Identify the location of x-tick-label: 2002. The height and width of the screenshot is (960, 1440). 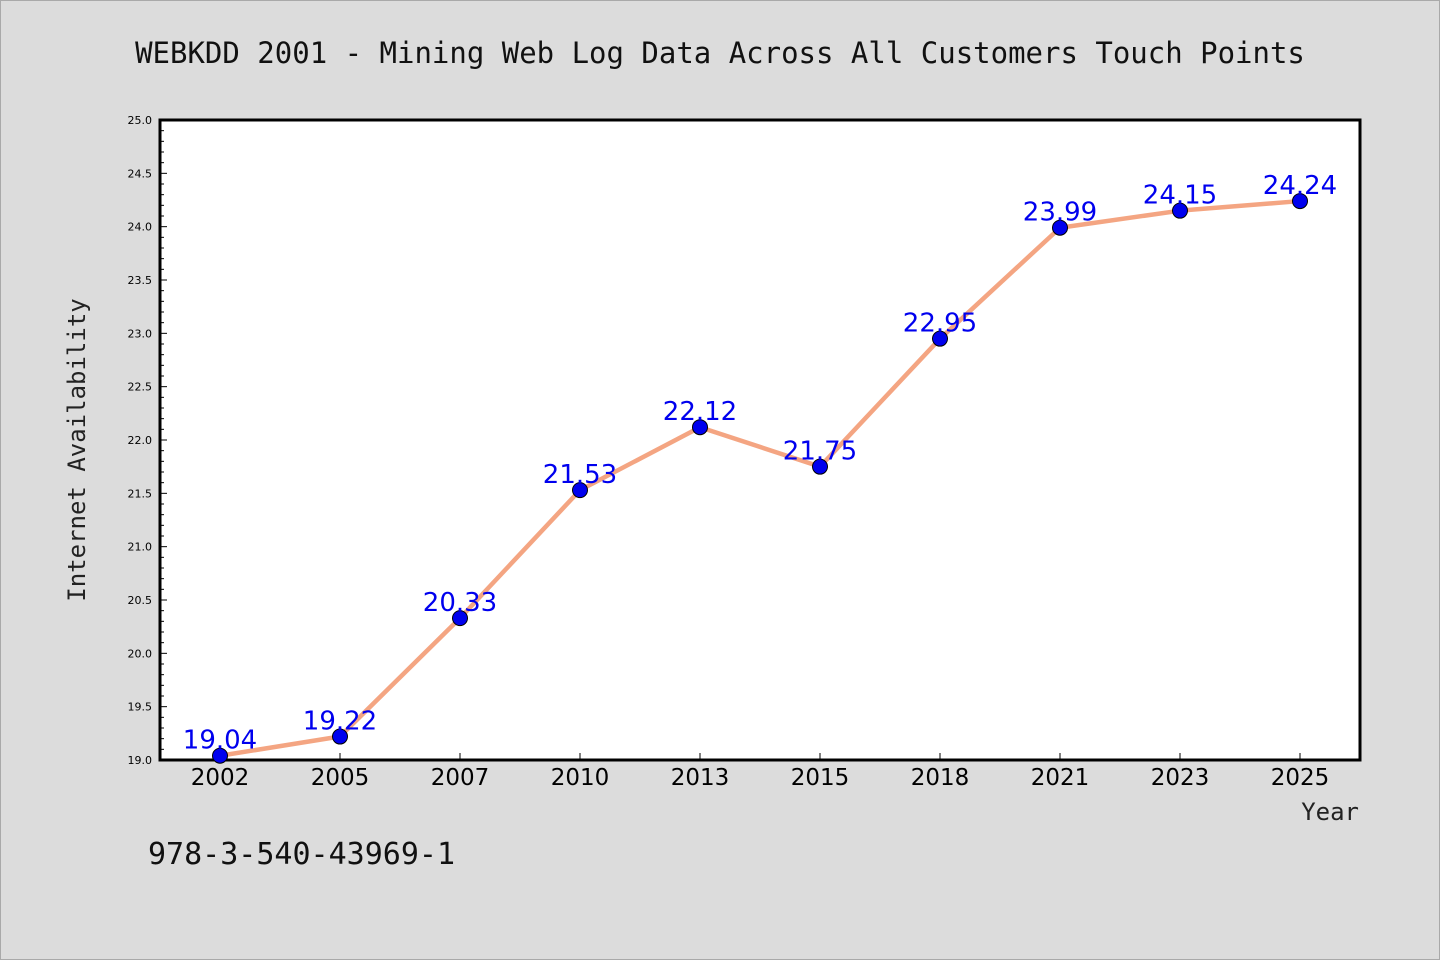
(220, 778).